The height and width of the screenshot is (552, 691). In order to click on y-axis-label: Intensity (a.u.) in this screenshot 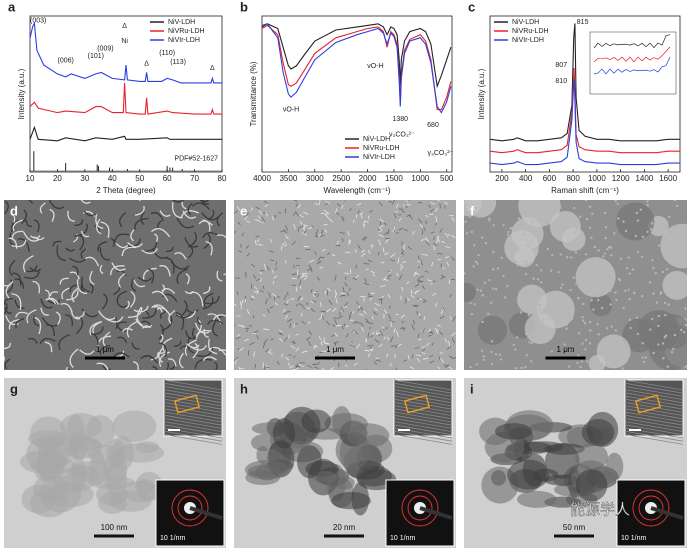, I will do `click(481, 93)`.